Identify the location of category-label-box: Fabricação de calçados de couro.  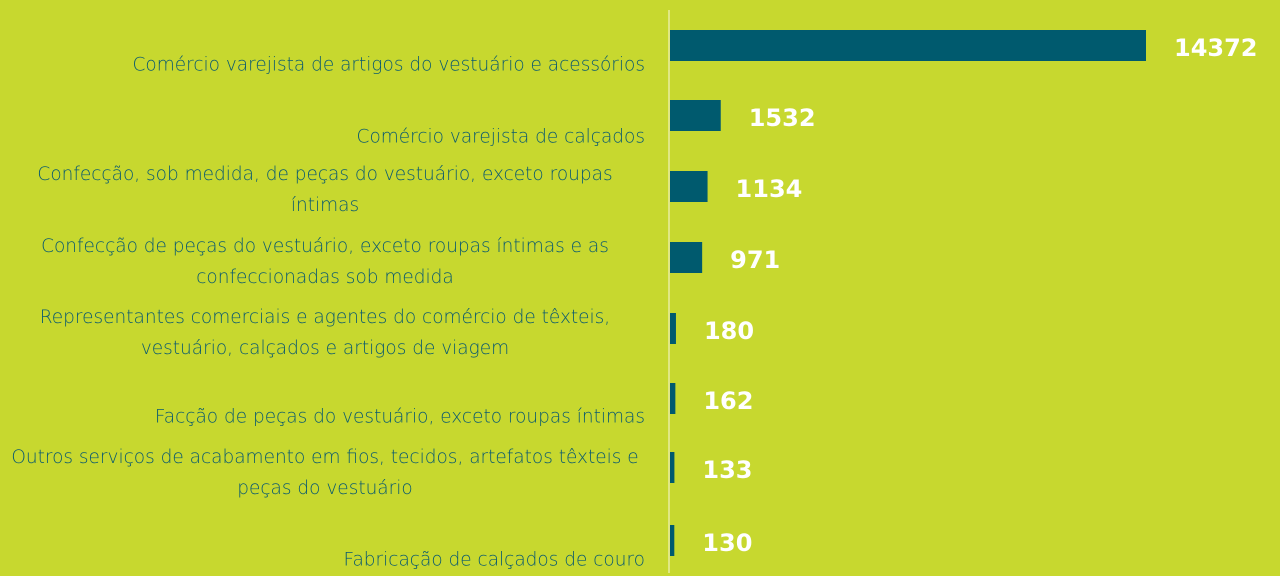
(494, 560).